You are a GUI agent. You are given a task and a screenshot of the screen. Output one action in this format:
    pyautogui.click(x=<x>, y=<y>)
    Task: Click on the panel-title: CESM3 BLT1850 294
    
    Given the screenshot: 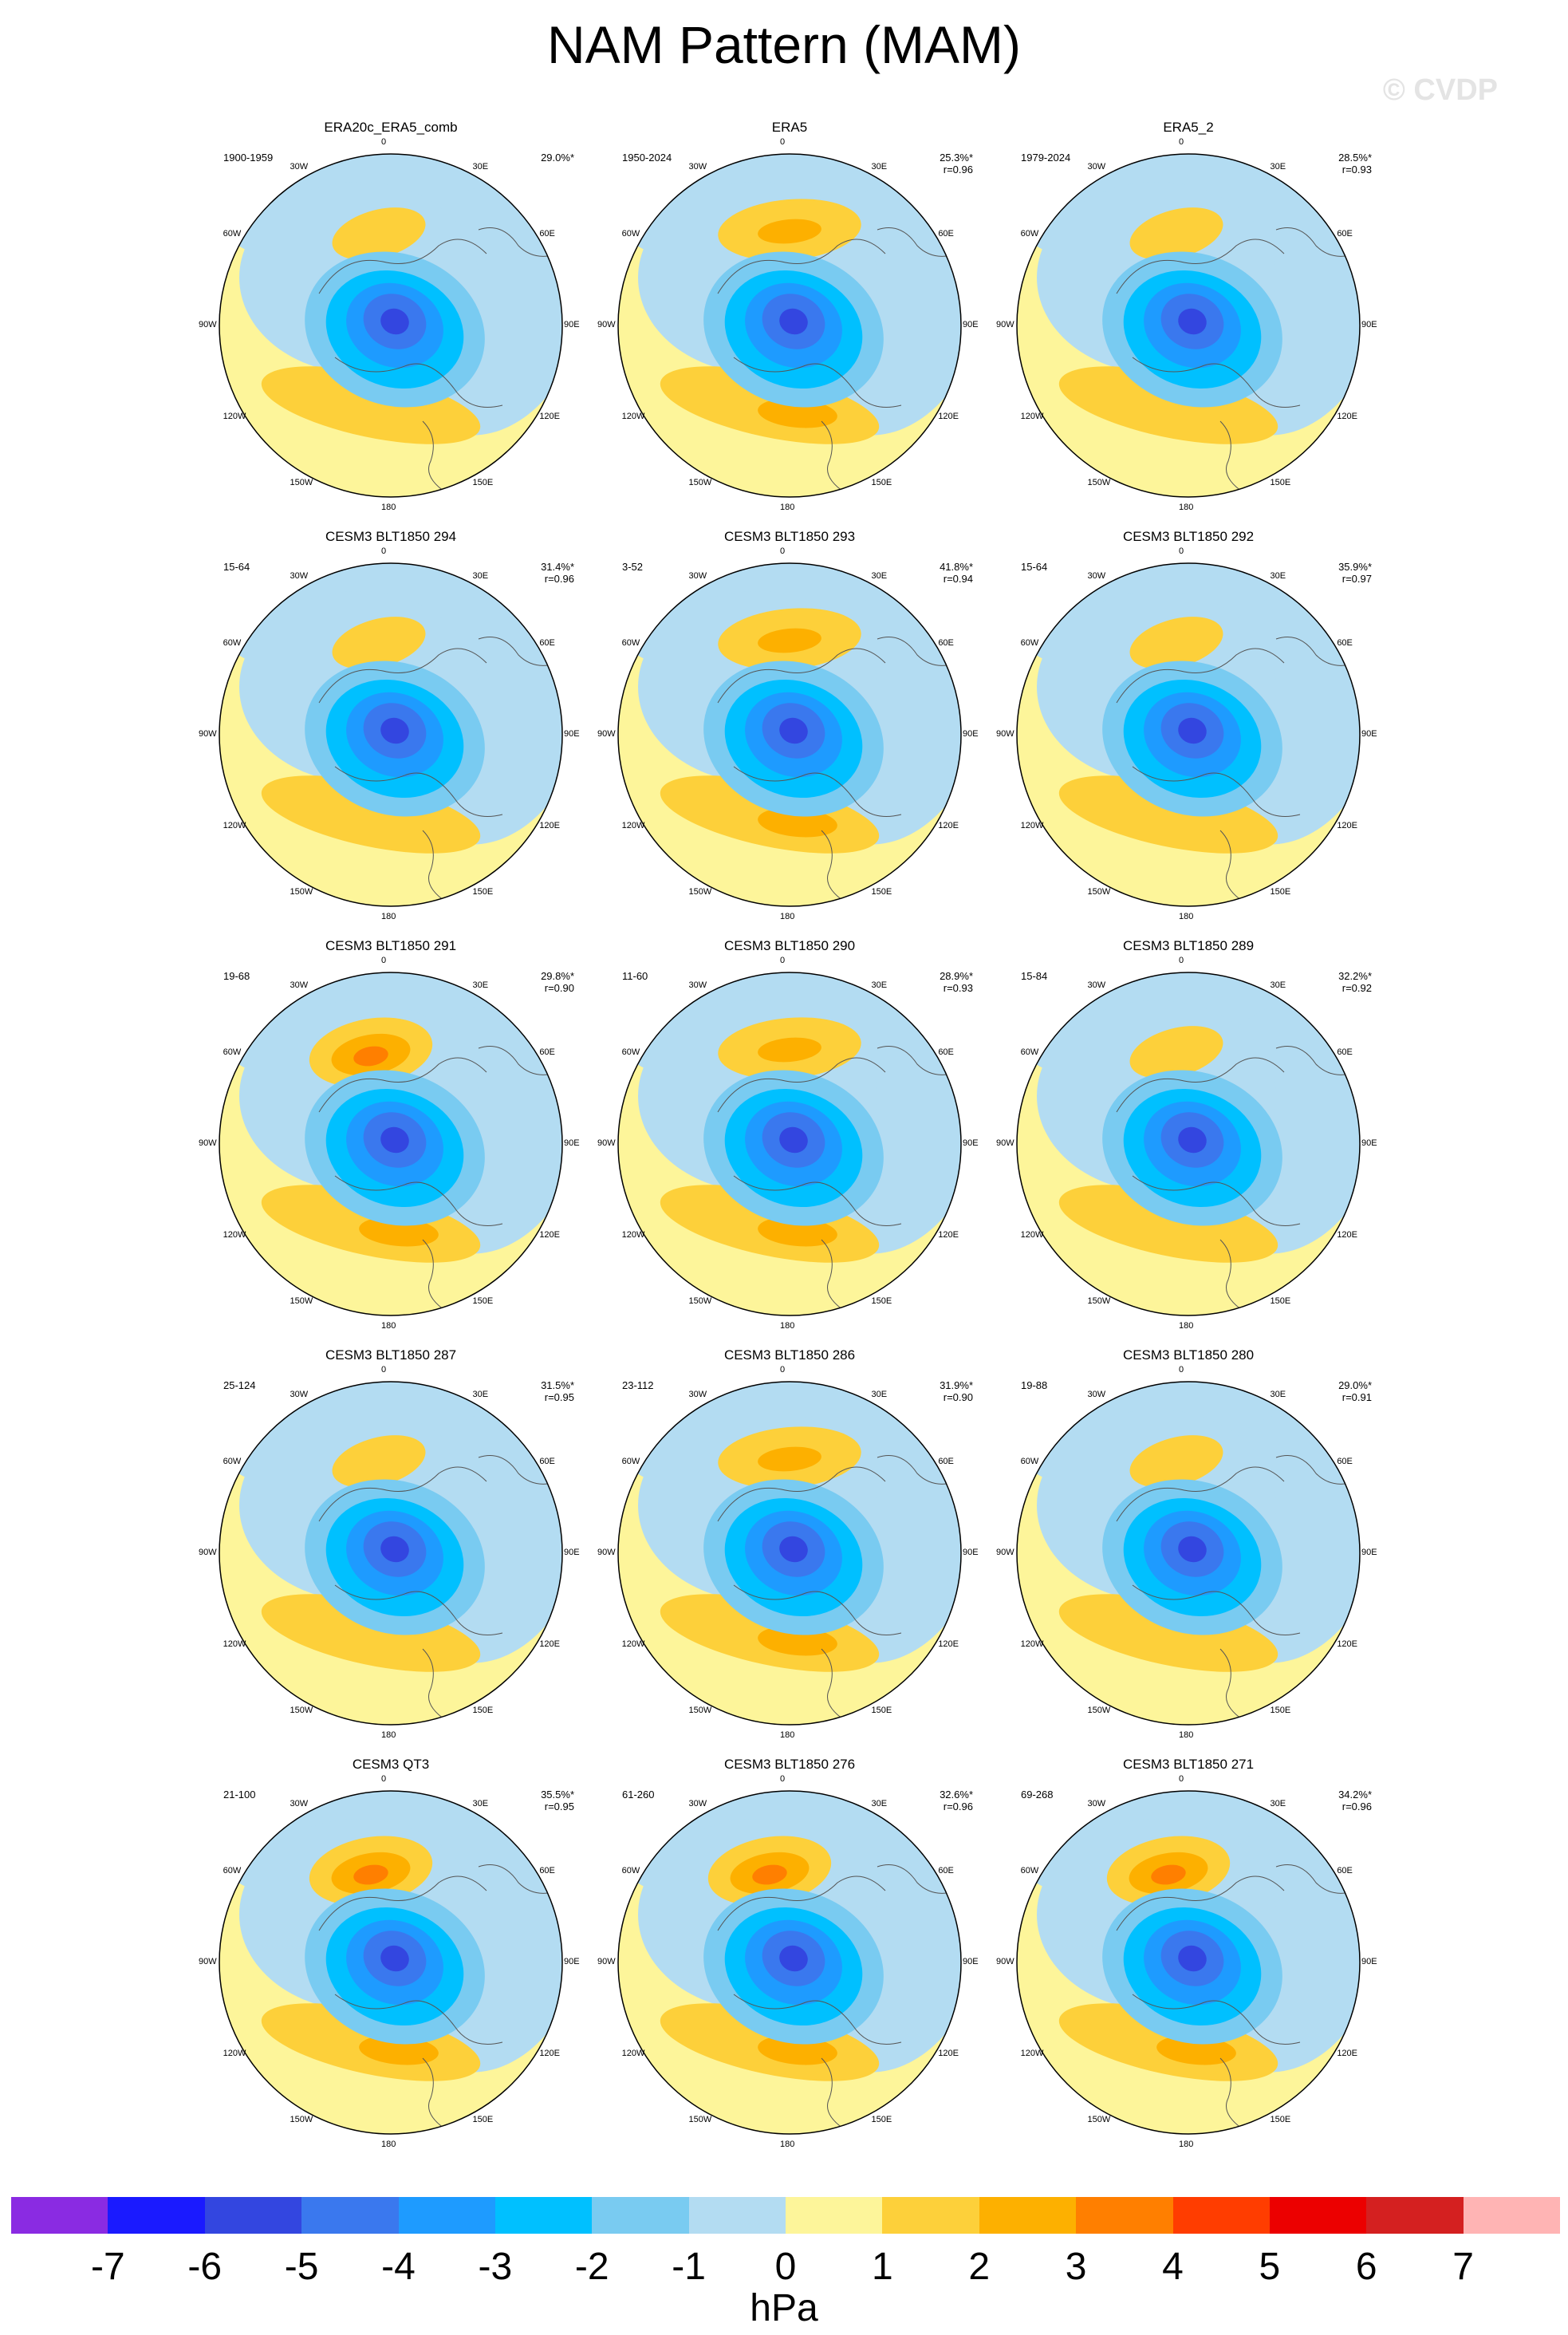 What is the action you would take?
    pyautogui.click(x=391, y=536)
    